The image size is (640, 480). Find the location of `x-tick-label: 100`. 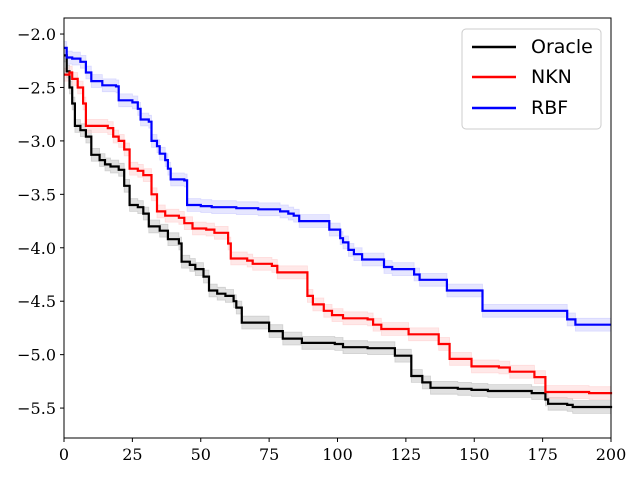

x-tick-label: 100 is located at coordinates (337, 454).